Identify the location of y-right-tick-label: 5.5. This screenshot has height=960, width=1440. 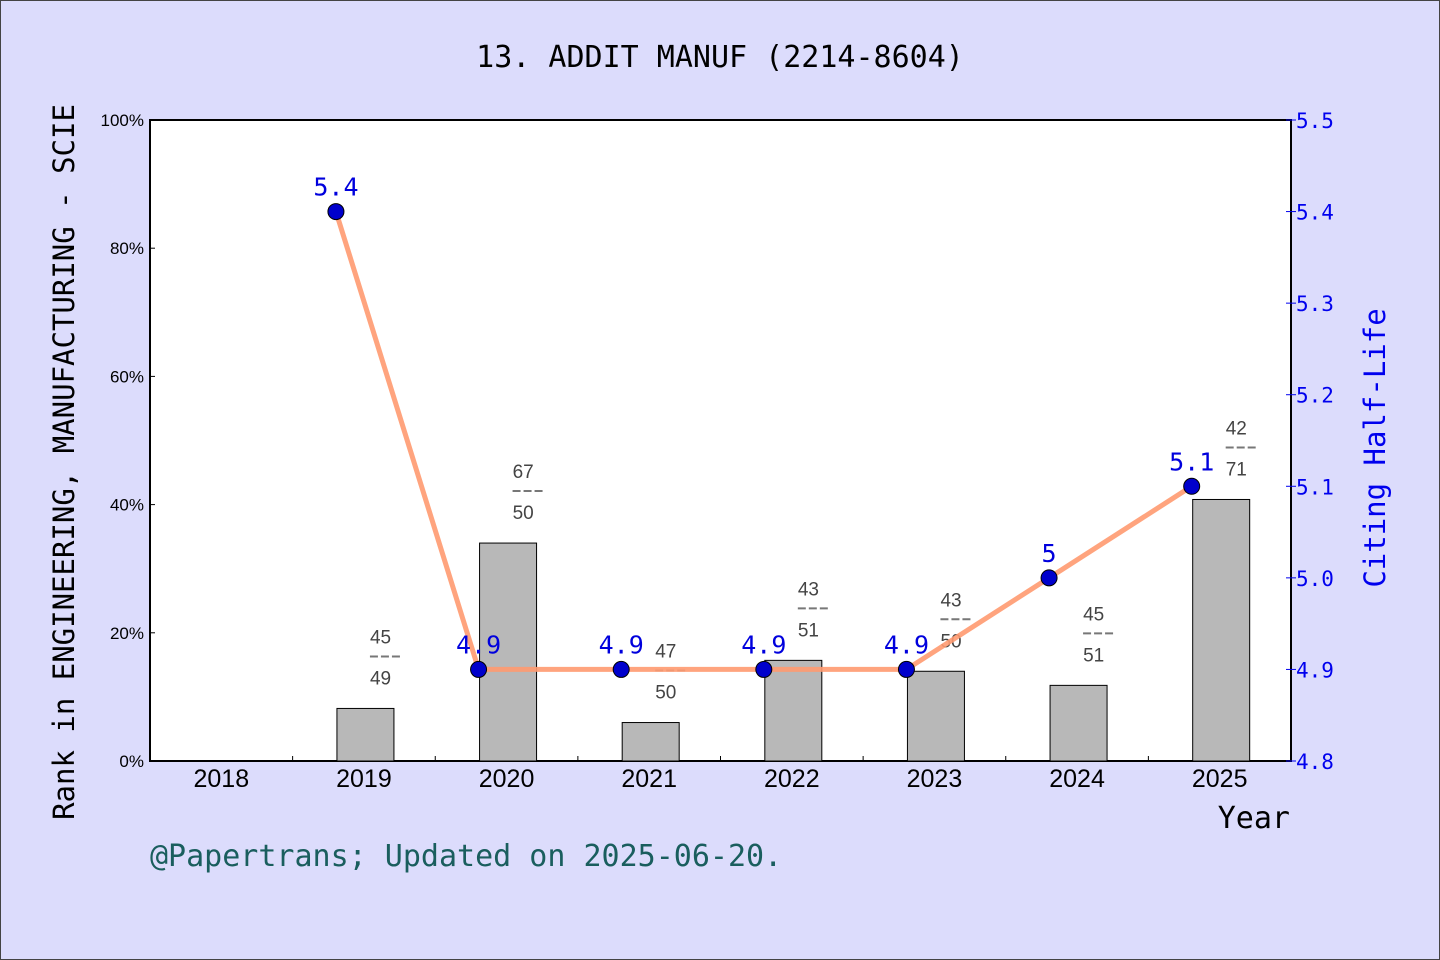
(1315, 121).